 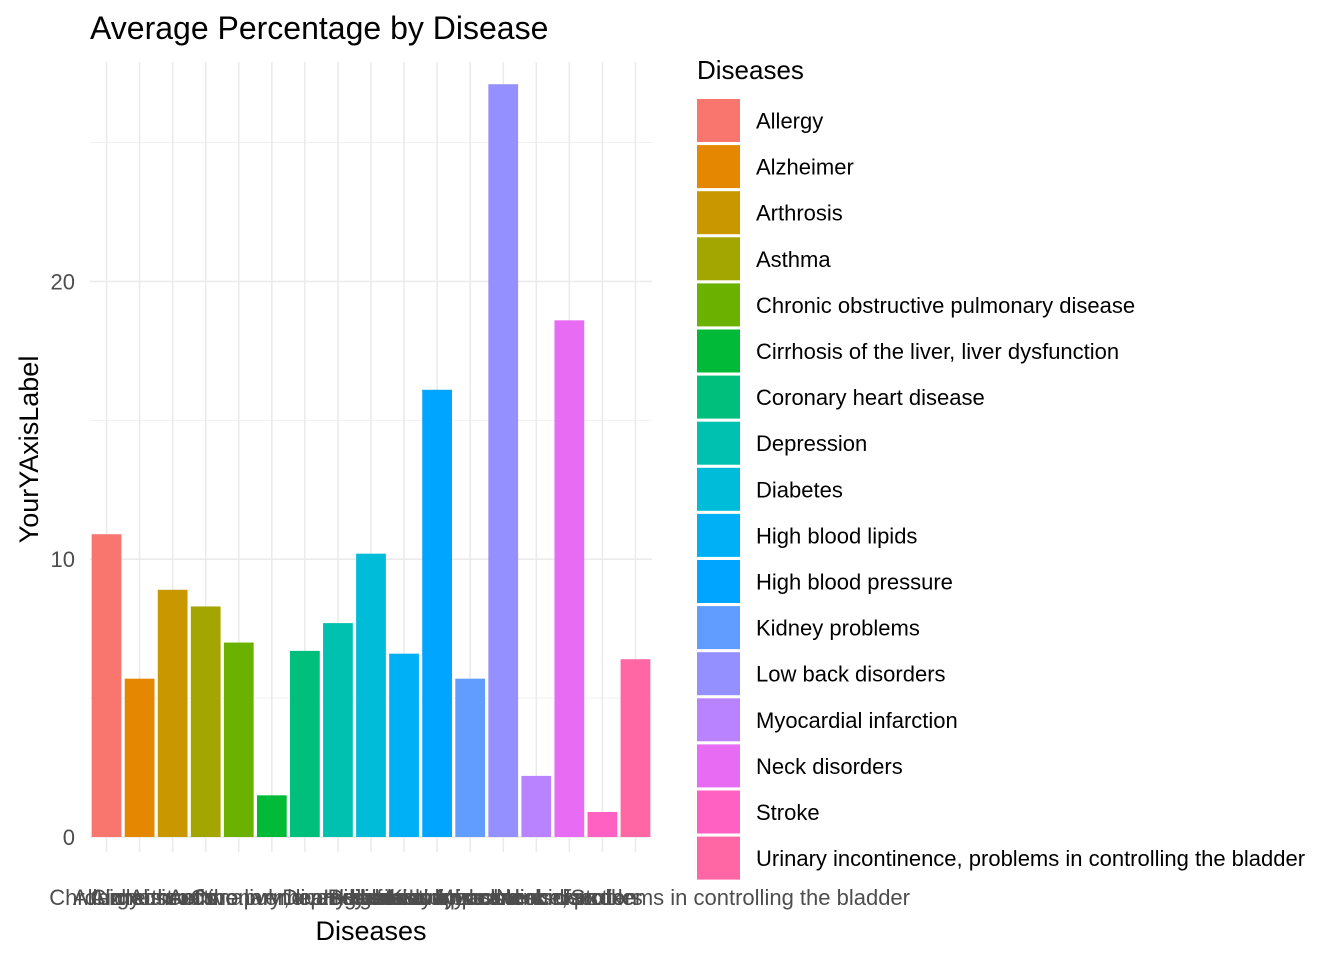 I want to click on y-tick-label: 10, so click(x=63, y=559).